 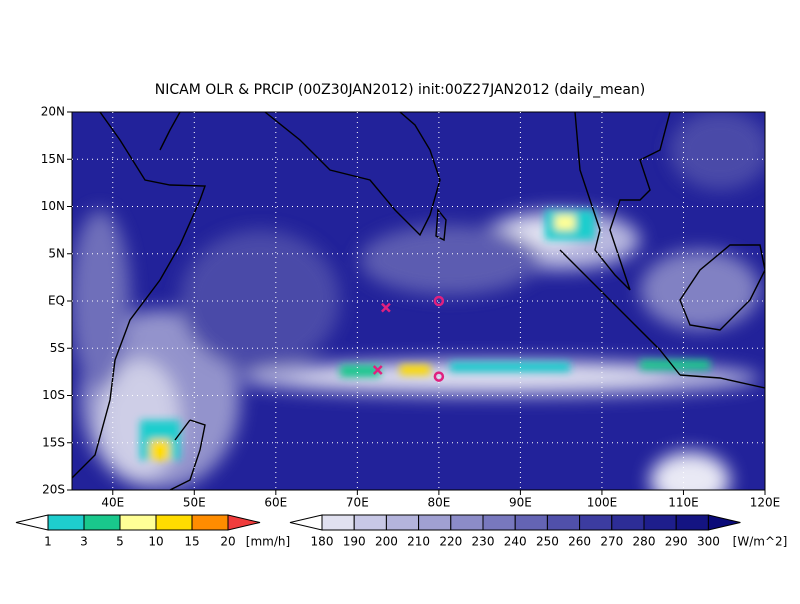 I want to click on colorbar-unit: [W/m^2], so click(x=760, y=542).